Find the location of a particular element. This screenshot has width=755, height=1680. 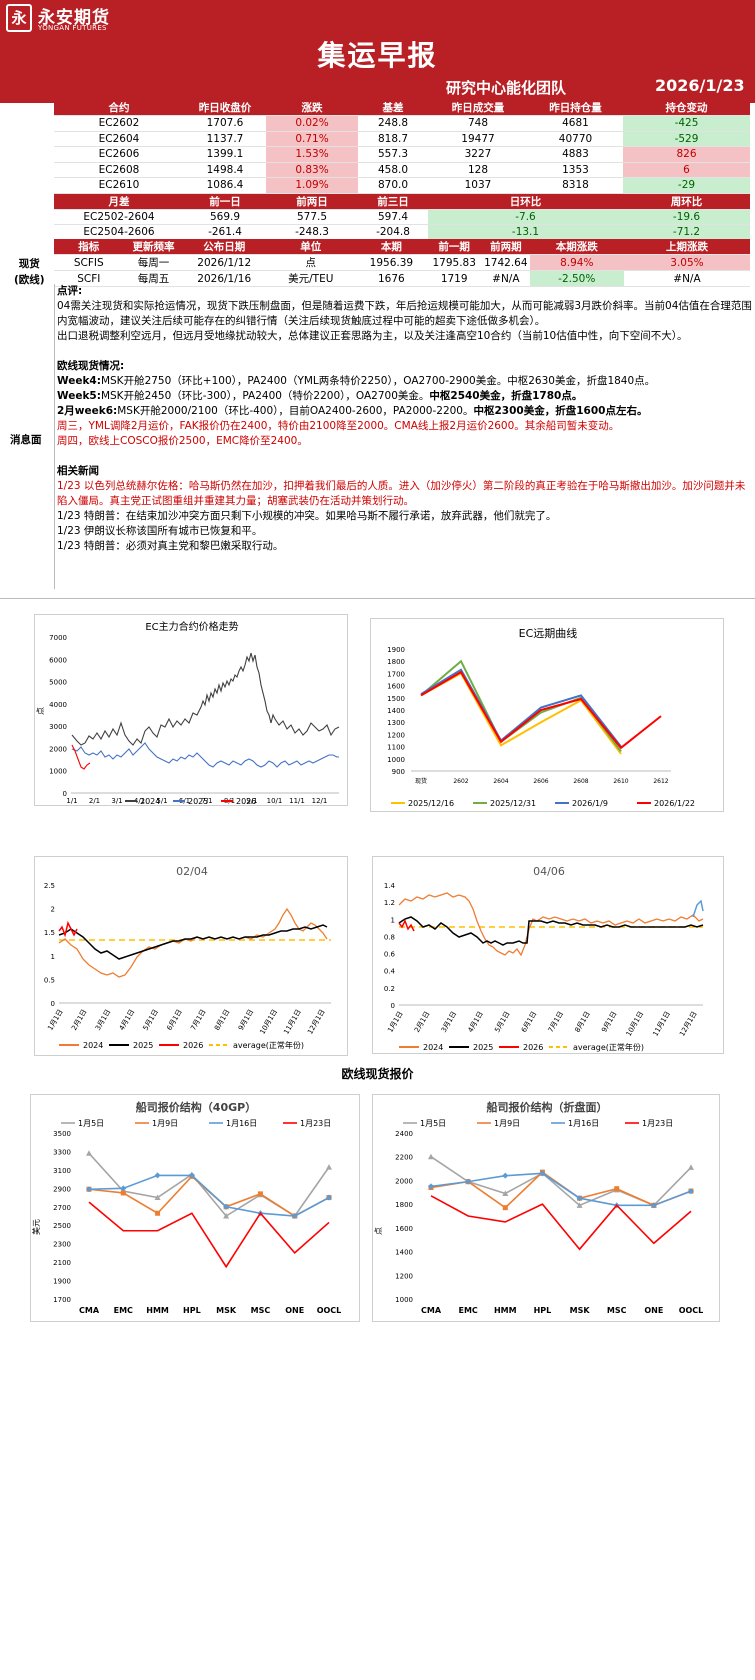

x-tick-label: HPL is located at coordinates (192, 1310).